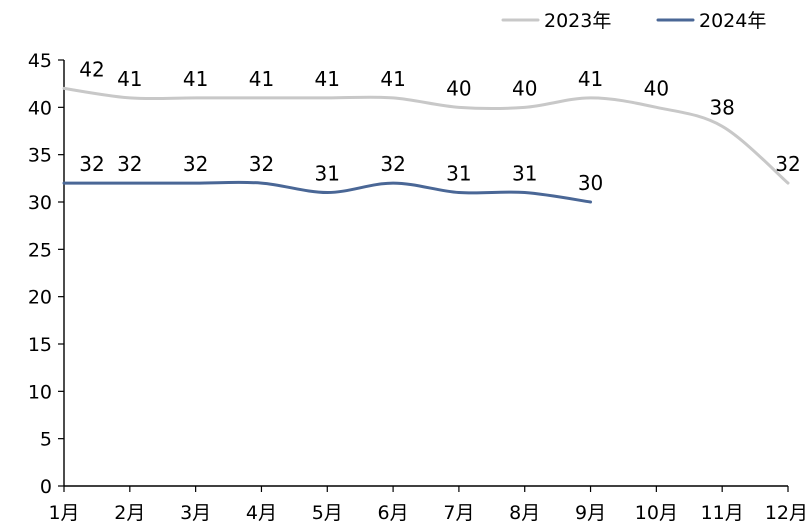  I want to click on y-tick-label: 35, so click(40, 156).